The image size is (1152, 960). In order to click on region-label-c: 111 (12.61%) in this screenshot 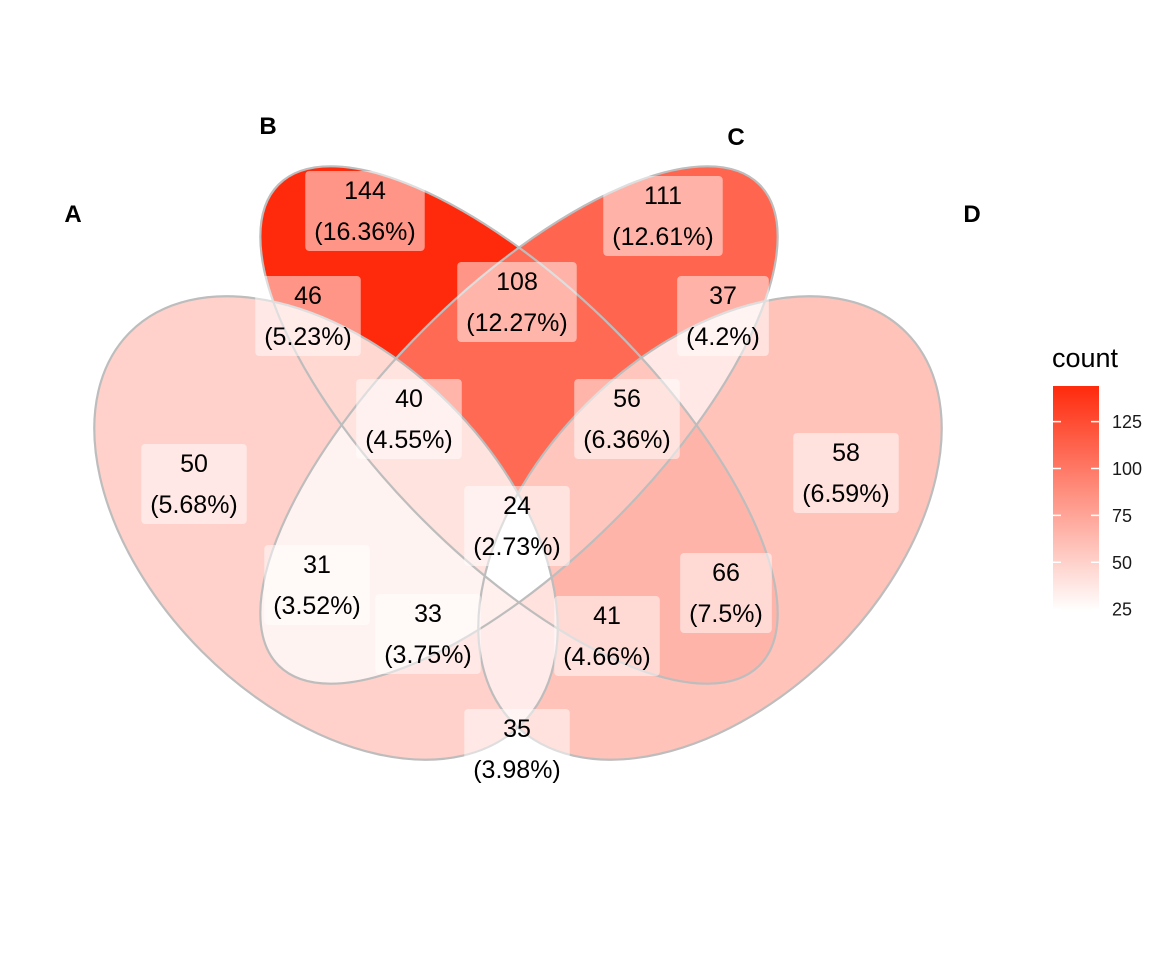, I will do `click(663, 216)`.